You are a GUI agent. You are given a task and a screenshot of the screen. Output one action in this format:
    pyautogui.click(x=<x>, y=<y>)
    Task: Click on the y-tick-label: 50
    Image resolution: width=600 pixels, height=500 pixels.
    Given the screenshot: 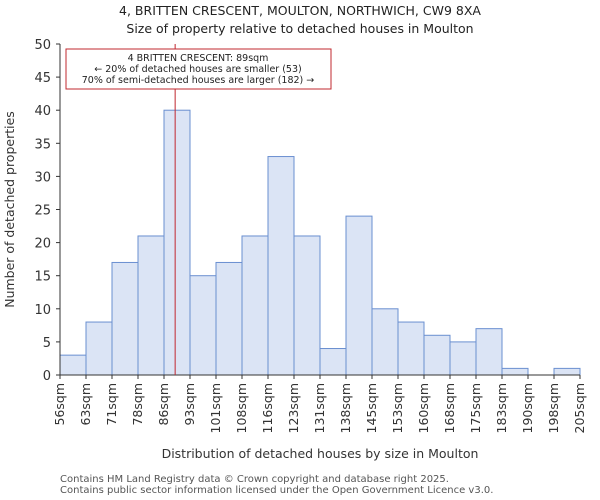 What is the action you would take?
    pyautogui.click(x=42, y=45)
    